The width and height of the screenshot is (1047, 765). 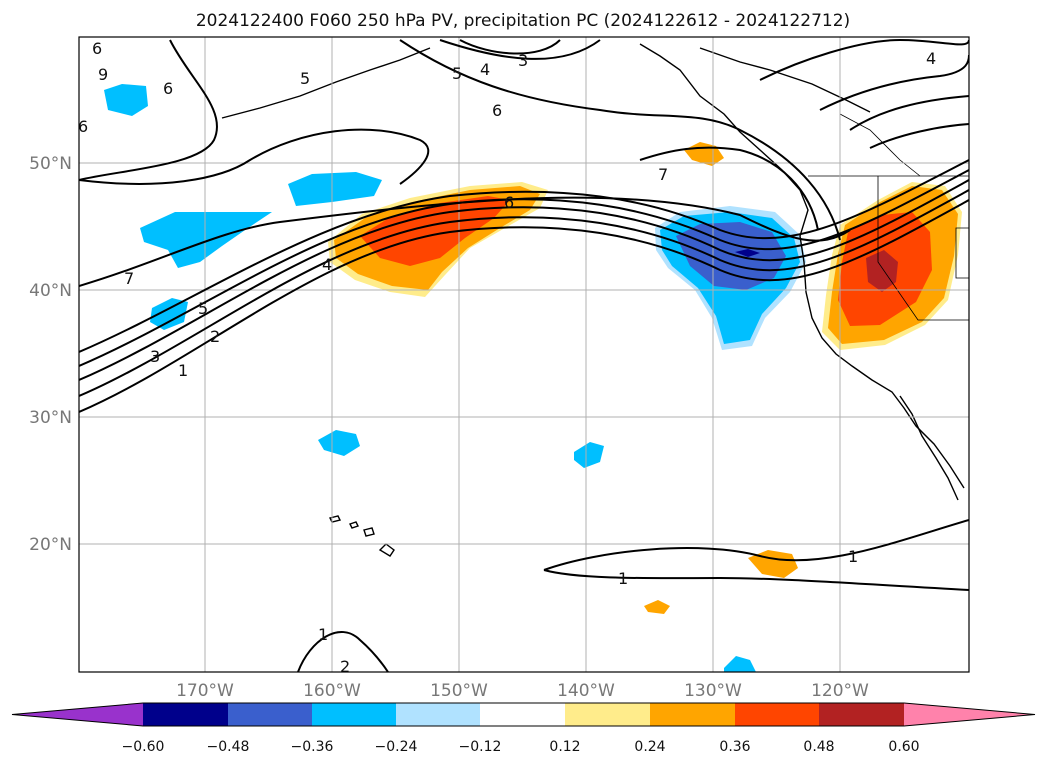 What do you see at coordinates (882, 271) in the screenshot?
I see `precip-positive-us-max` at bounding box center [882, 271].